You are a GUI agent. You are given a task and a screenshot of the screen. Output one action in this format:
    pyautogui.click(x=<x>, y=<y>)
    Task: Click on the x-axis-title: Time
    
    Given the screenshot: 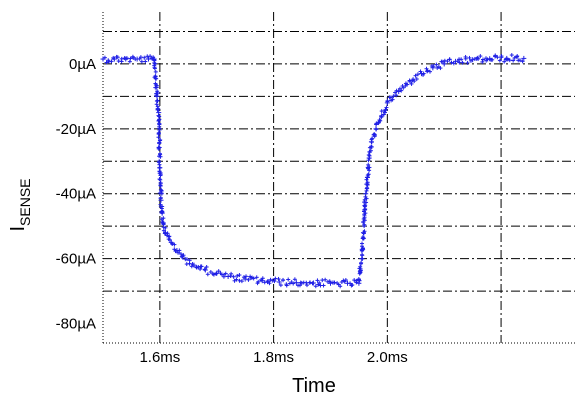 What is the action you would take?
    pyautogui.click(x=314, y=386)
    